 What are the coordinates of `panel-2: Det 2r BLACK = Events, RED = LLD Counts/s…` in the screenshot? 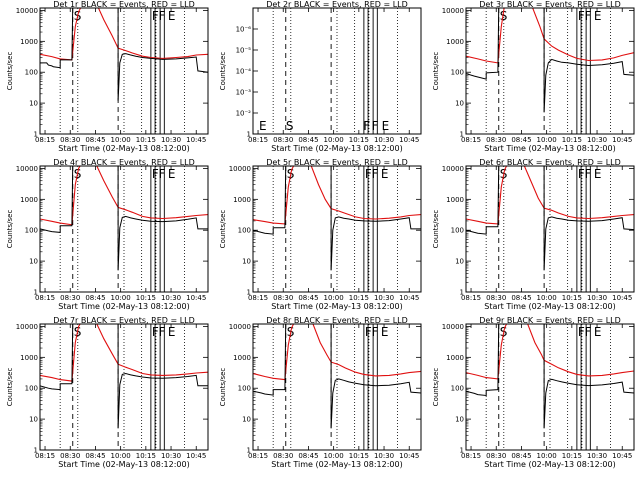 It's located at (320, 76).